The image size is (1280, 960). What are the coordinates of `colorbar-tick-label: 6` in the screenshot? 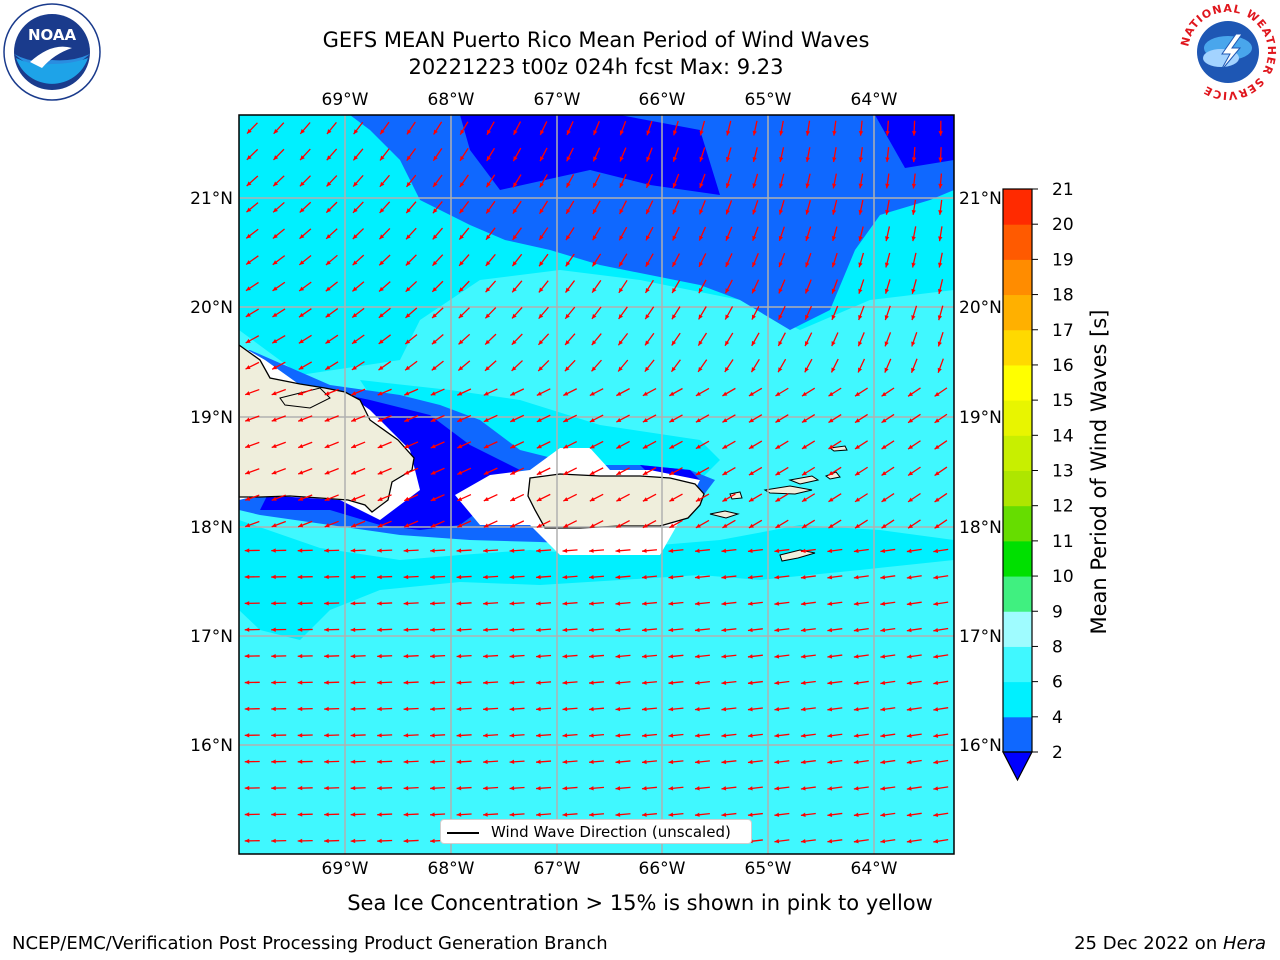 It's located at (1057, 683).